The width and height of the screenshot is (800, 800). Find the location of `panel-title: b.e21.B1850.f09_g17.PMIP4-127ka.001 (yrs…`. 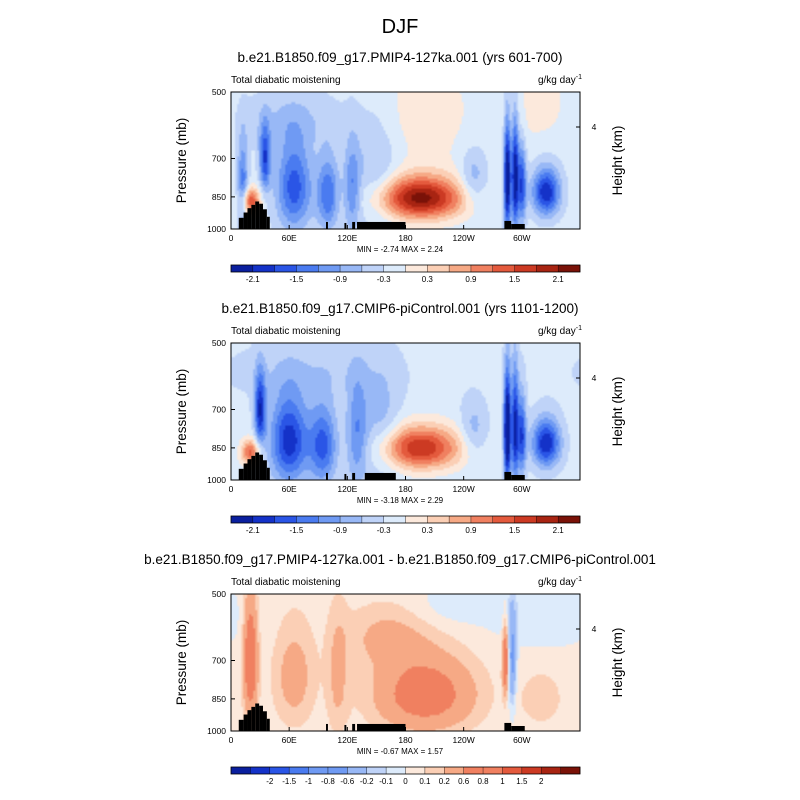

panel-title: b.e21.B1850.f09_g17.PMIP4-127ka.001 (yrs… is located at coordinates (400, 57).